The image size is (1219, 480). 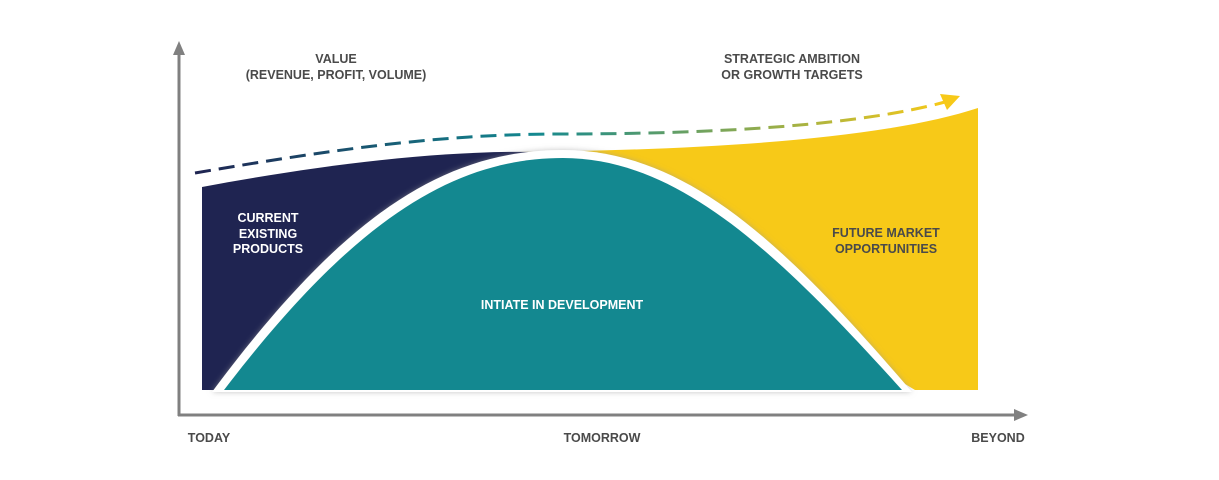 What do you see at coordinates (179, 48) in the screenshot?
I see `y-arrow` at bounding box center [179, 48].